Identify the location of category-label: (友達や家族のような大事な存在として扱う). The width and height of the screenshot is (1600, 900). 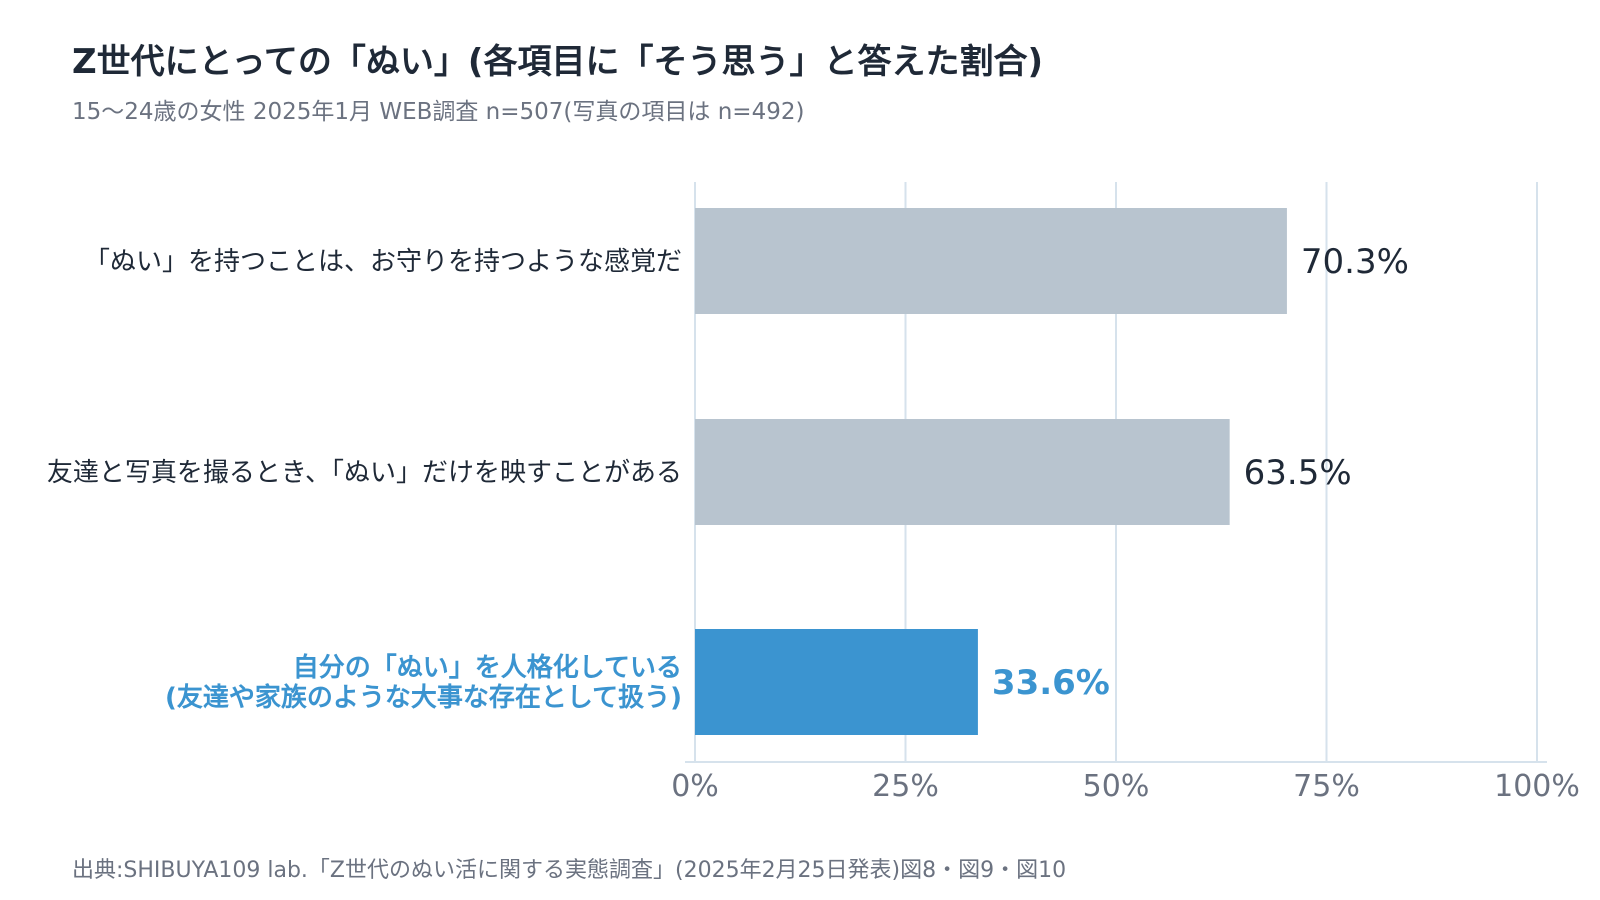
(423, 697).